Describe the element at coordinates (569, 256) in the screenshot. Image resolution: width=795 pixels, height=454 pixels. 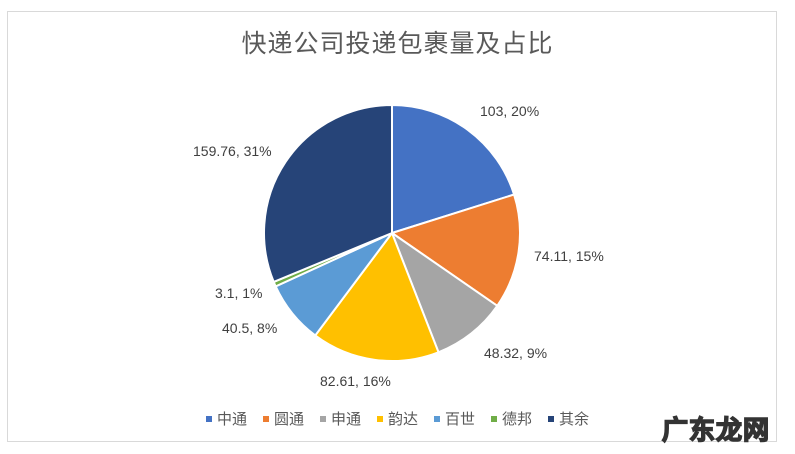
I see `data-label-yuantong: 74.11, 15%` at that location.